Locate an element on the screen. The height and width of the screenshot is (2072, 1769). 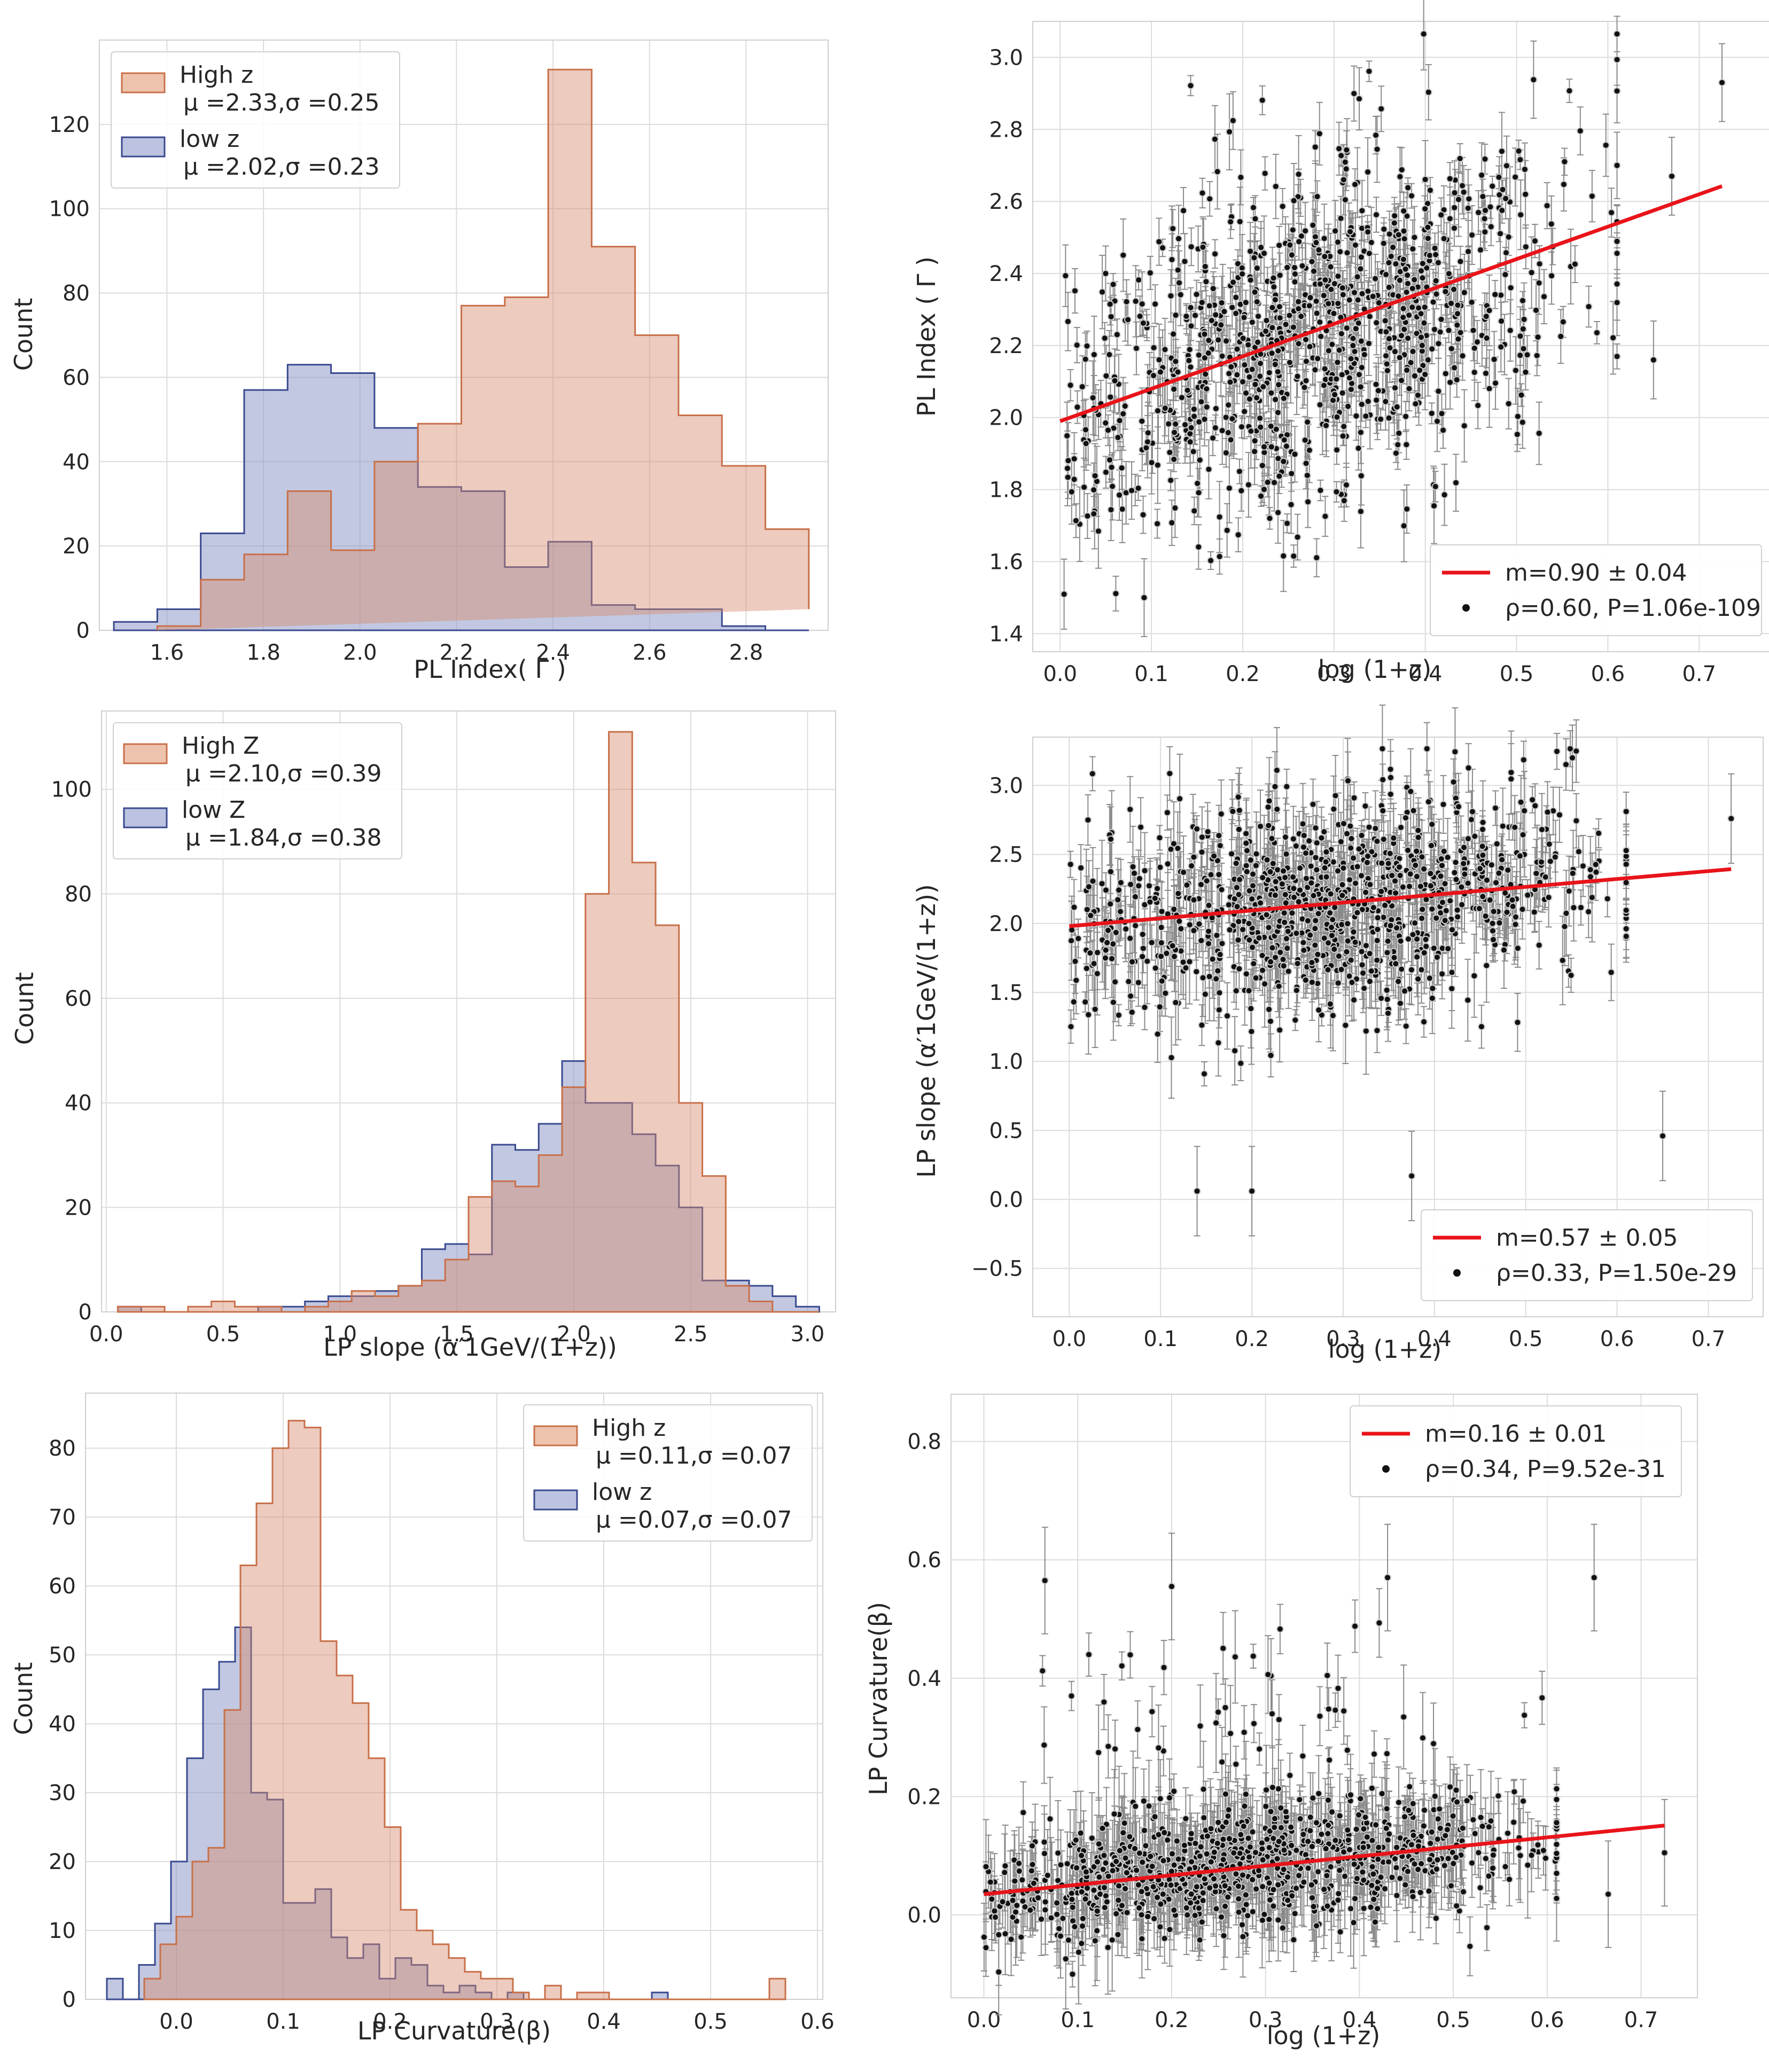
x-tick-label: 3.0 is located at coordinates (808, 1334).